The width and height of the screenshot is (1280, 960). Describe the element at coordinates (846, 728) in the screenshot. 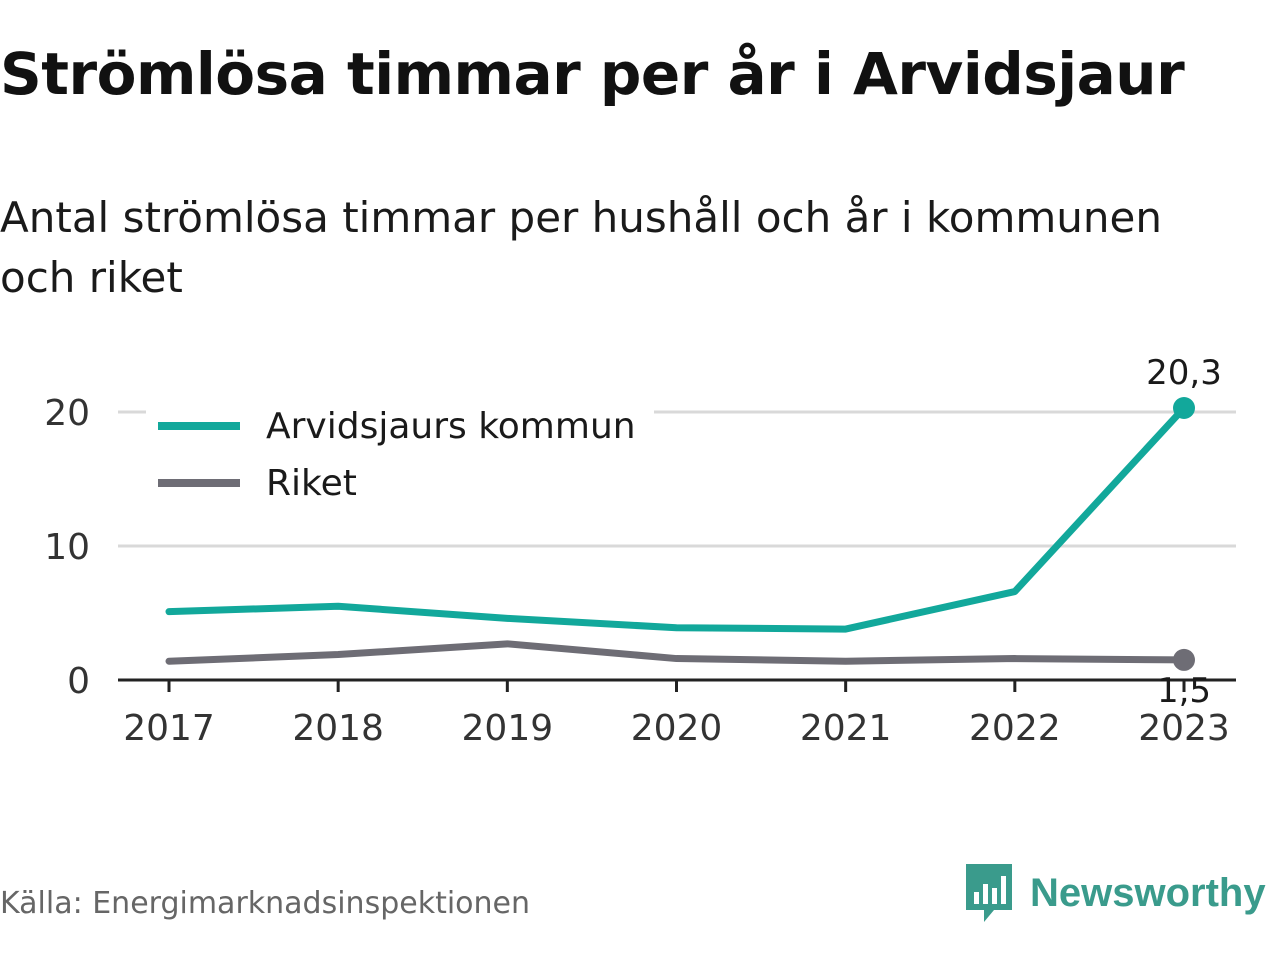

I see `x-tick-label: 2021` at that location.